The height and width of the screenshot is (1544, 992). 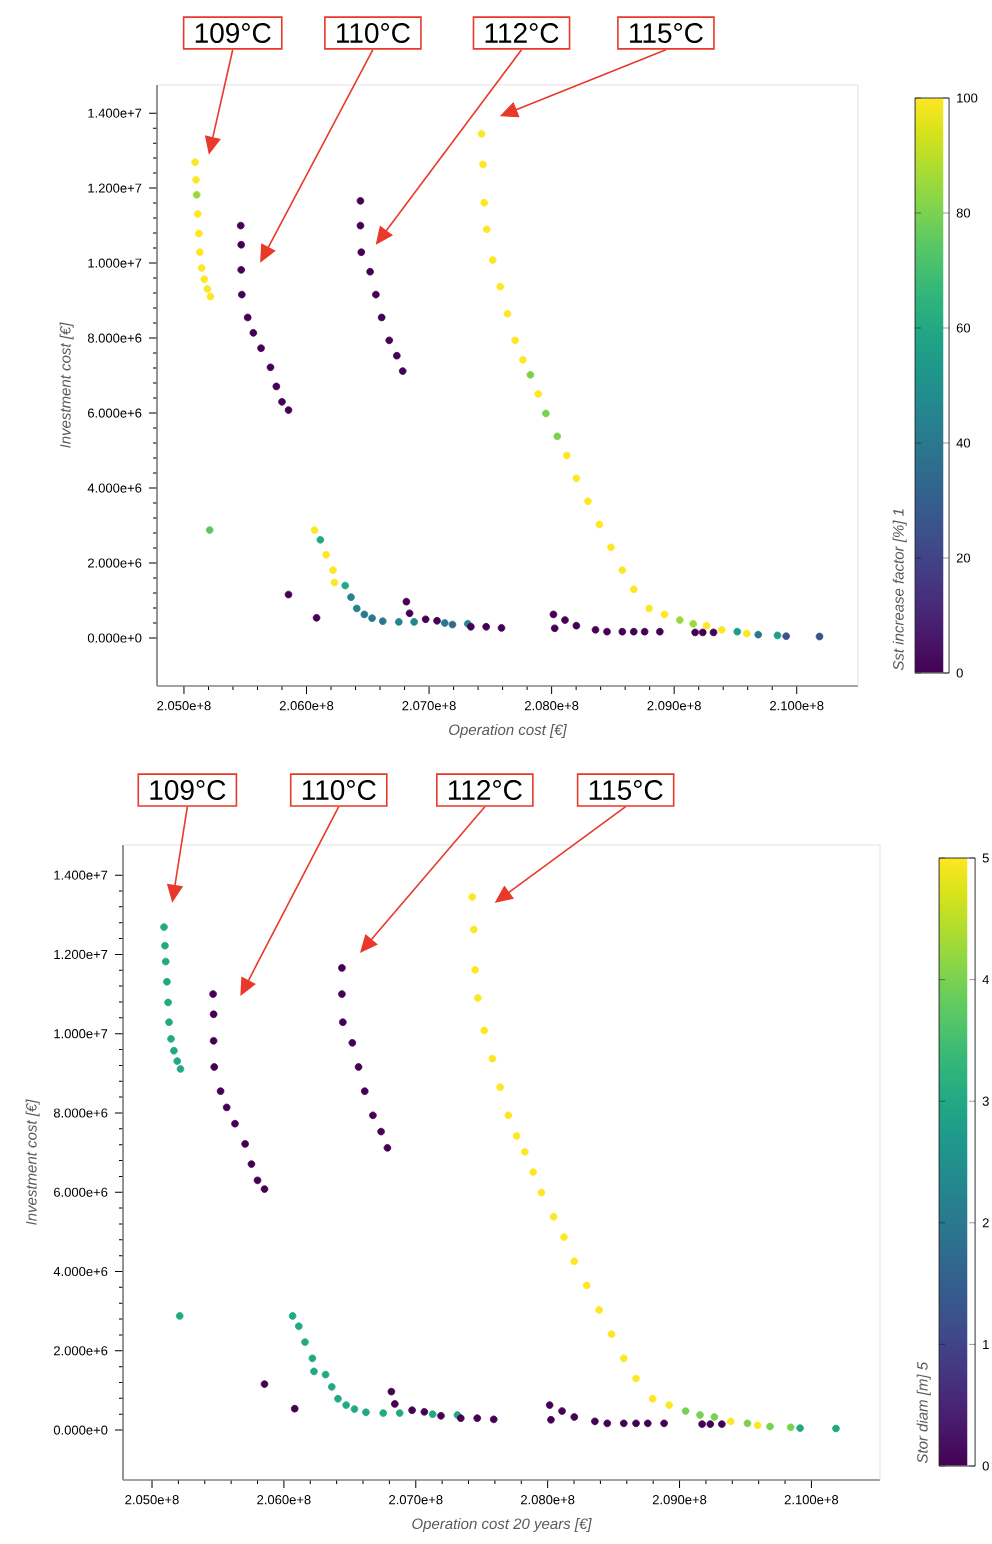 What do you see at coordinates (923, 1412) in the screenshot?
I see `color-bar-title: Stor diam [m] 5` at bounding box center [923, 1412].